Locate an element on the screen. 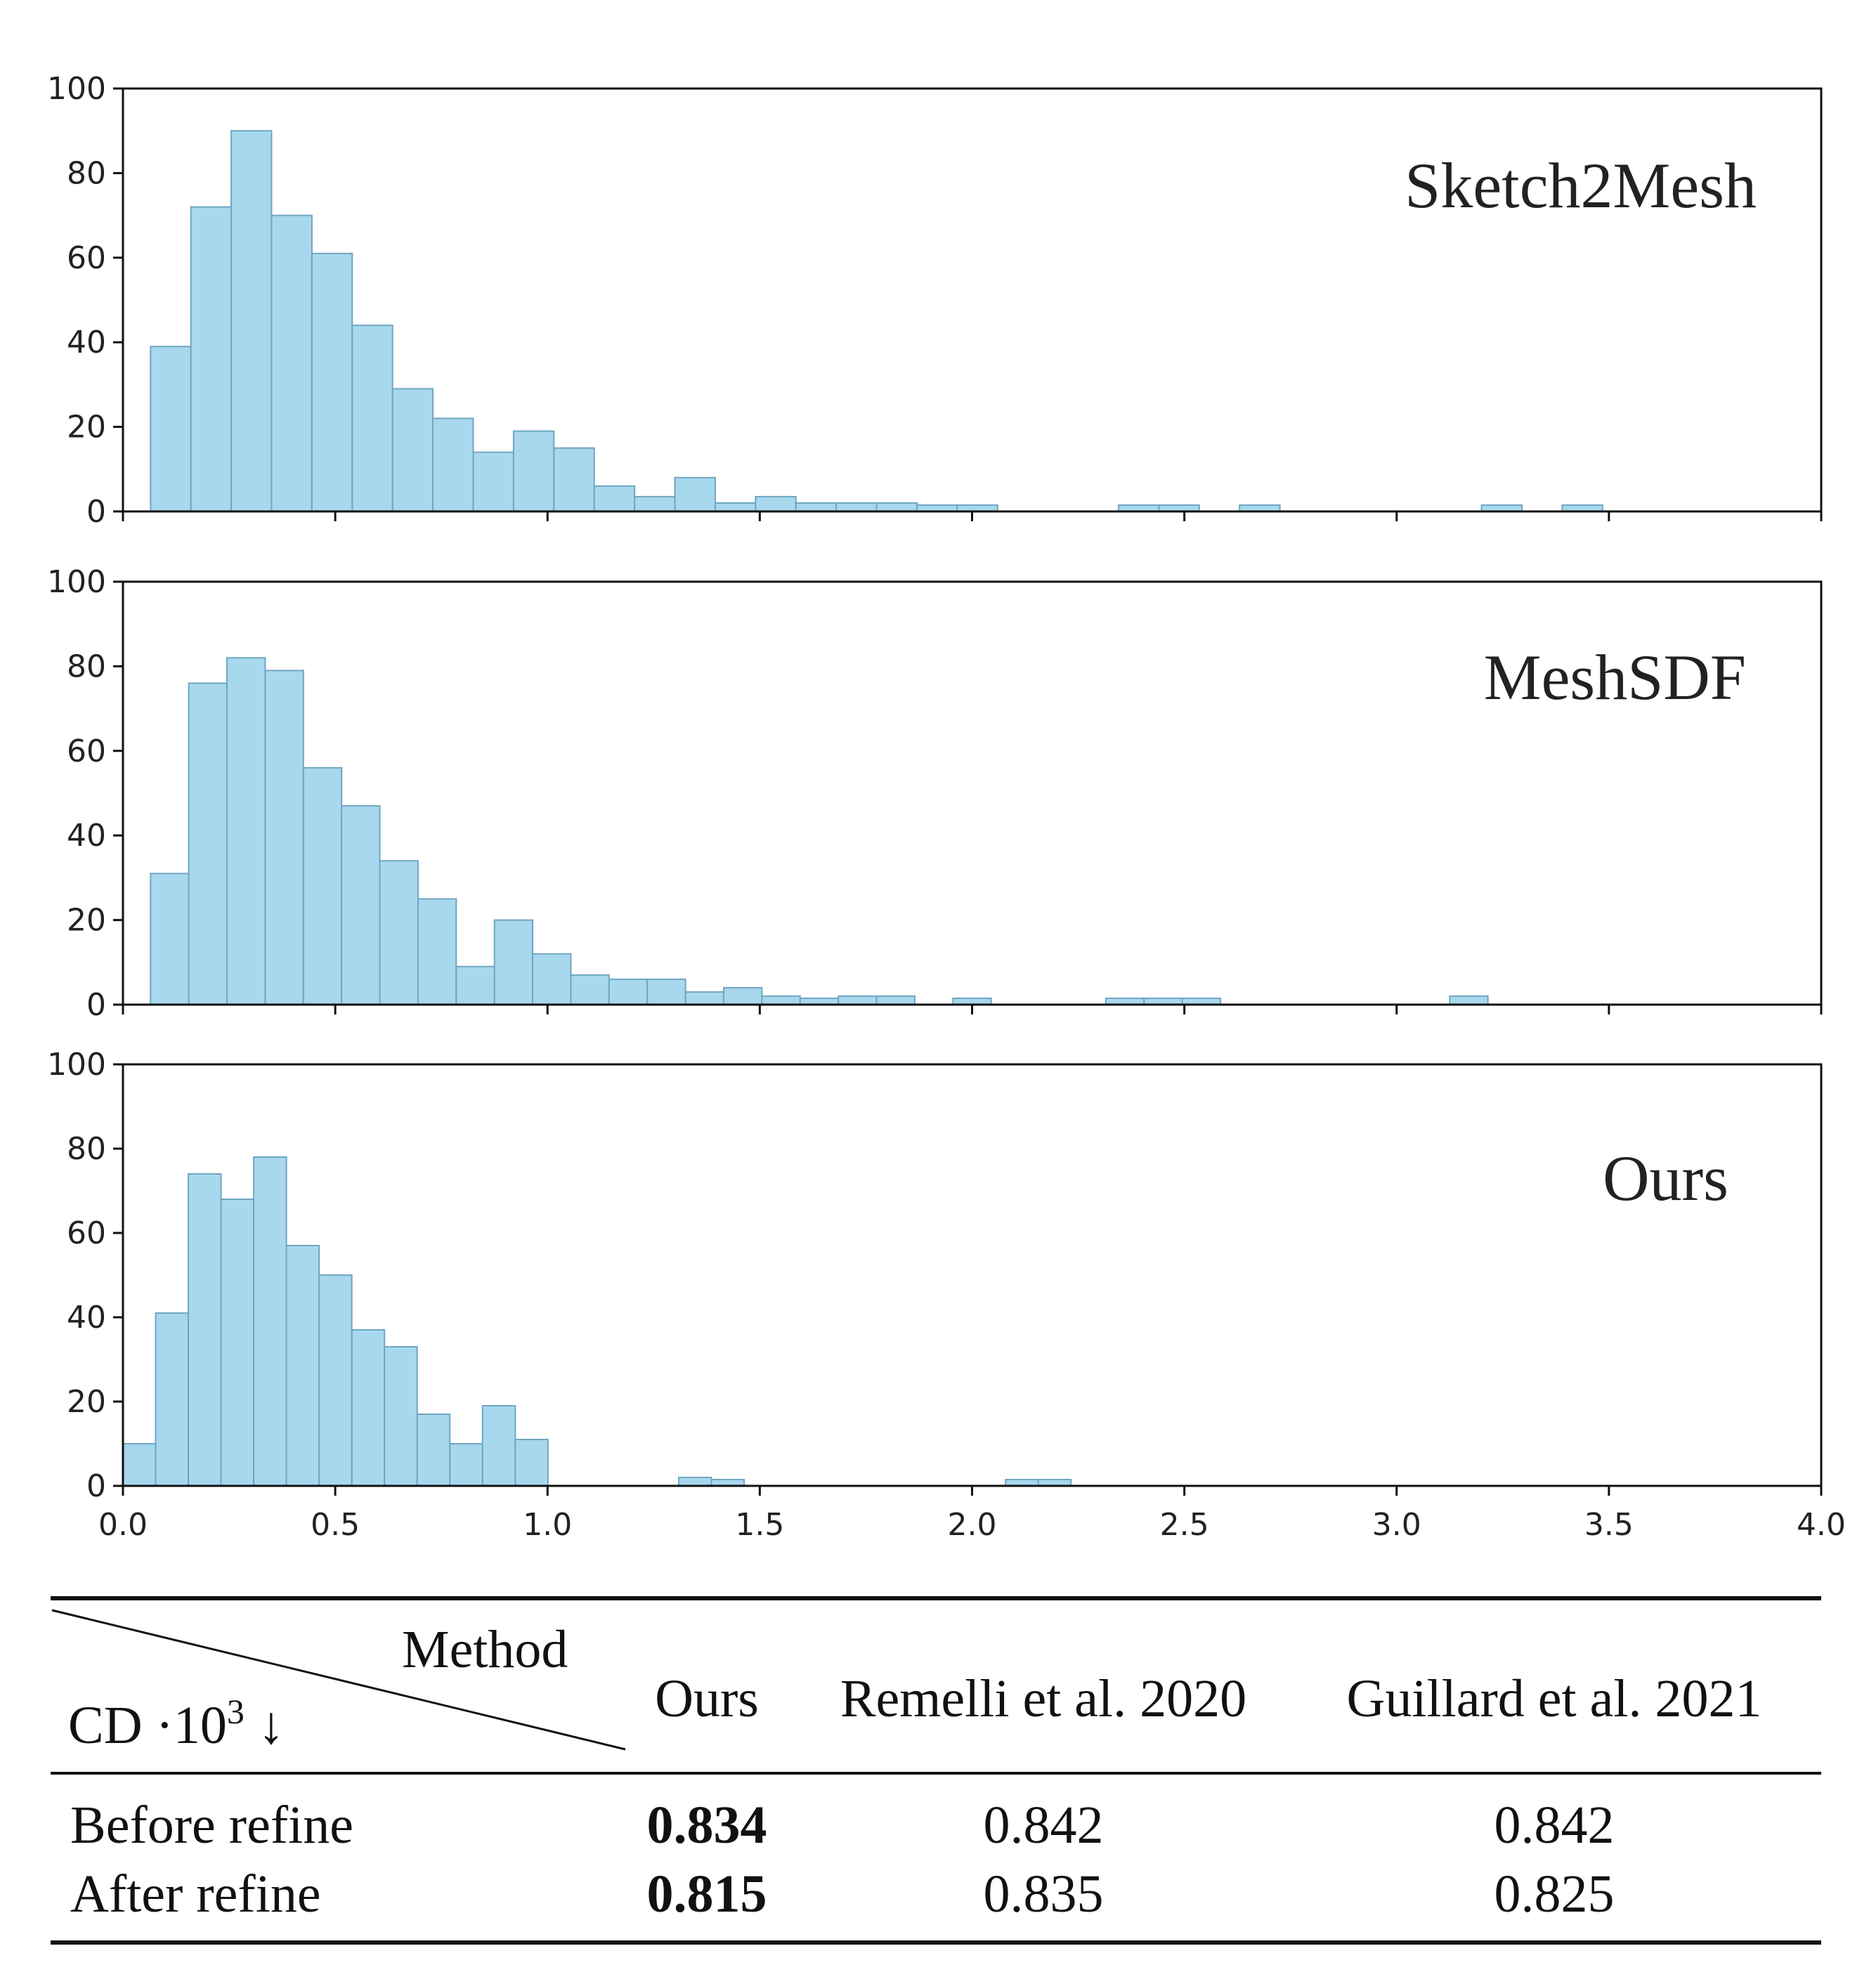 This screenshot has width=1876, height=1965. table-header-metric: CD ·103 ↓ is located at coordinates (177, 1725).